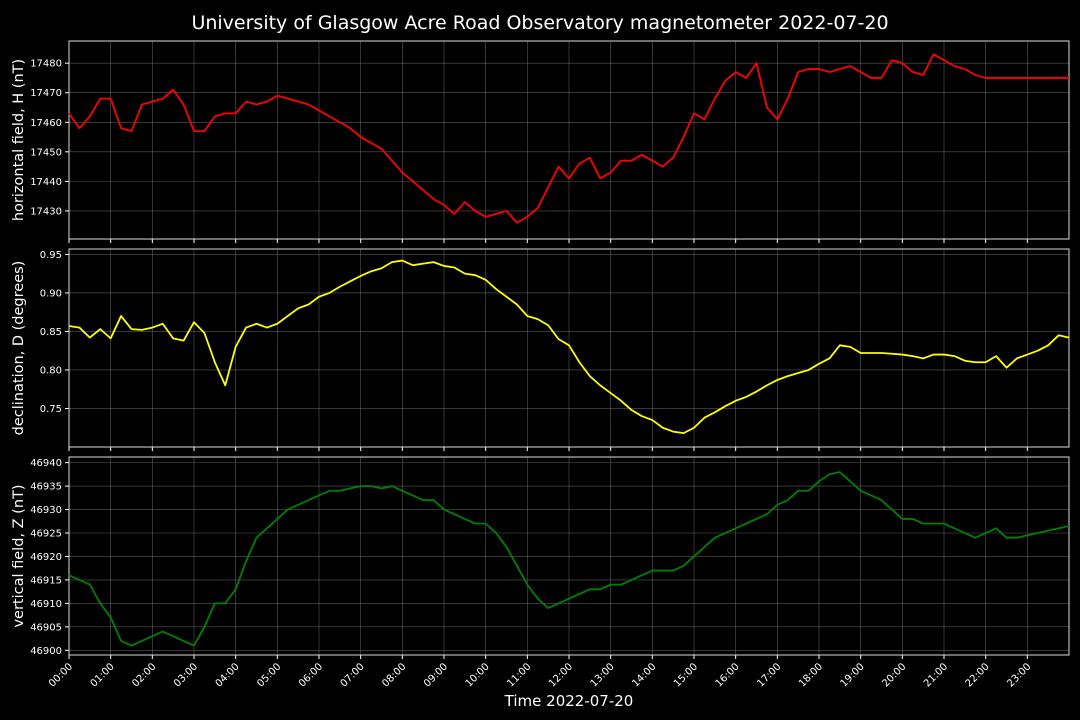  What do you see at coordinates (46, 463) in the screenshot?
I see `y-tick-label: 46940` at bounding box center [46, 463].